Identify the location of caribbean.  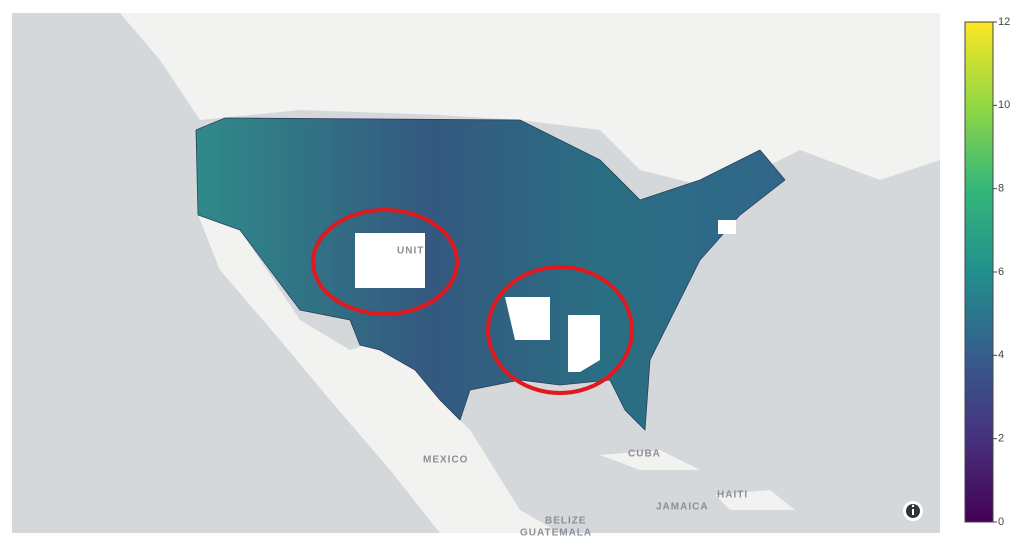
(697, 480).